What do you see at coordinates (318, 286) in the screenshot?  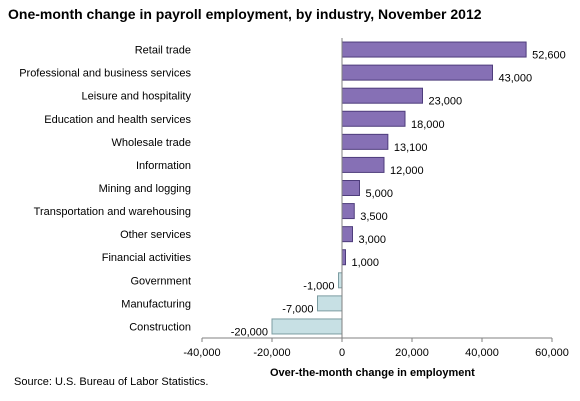 I see `data-label: -1,000` at bounding box center [318, 286].